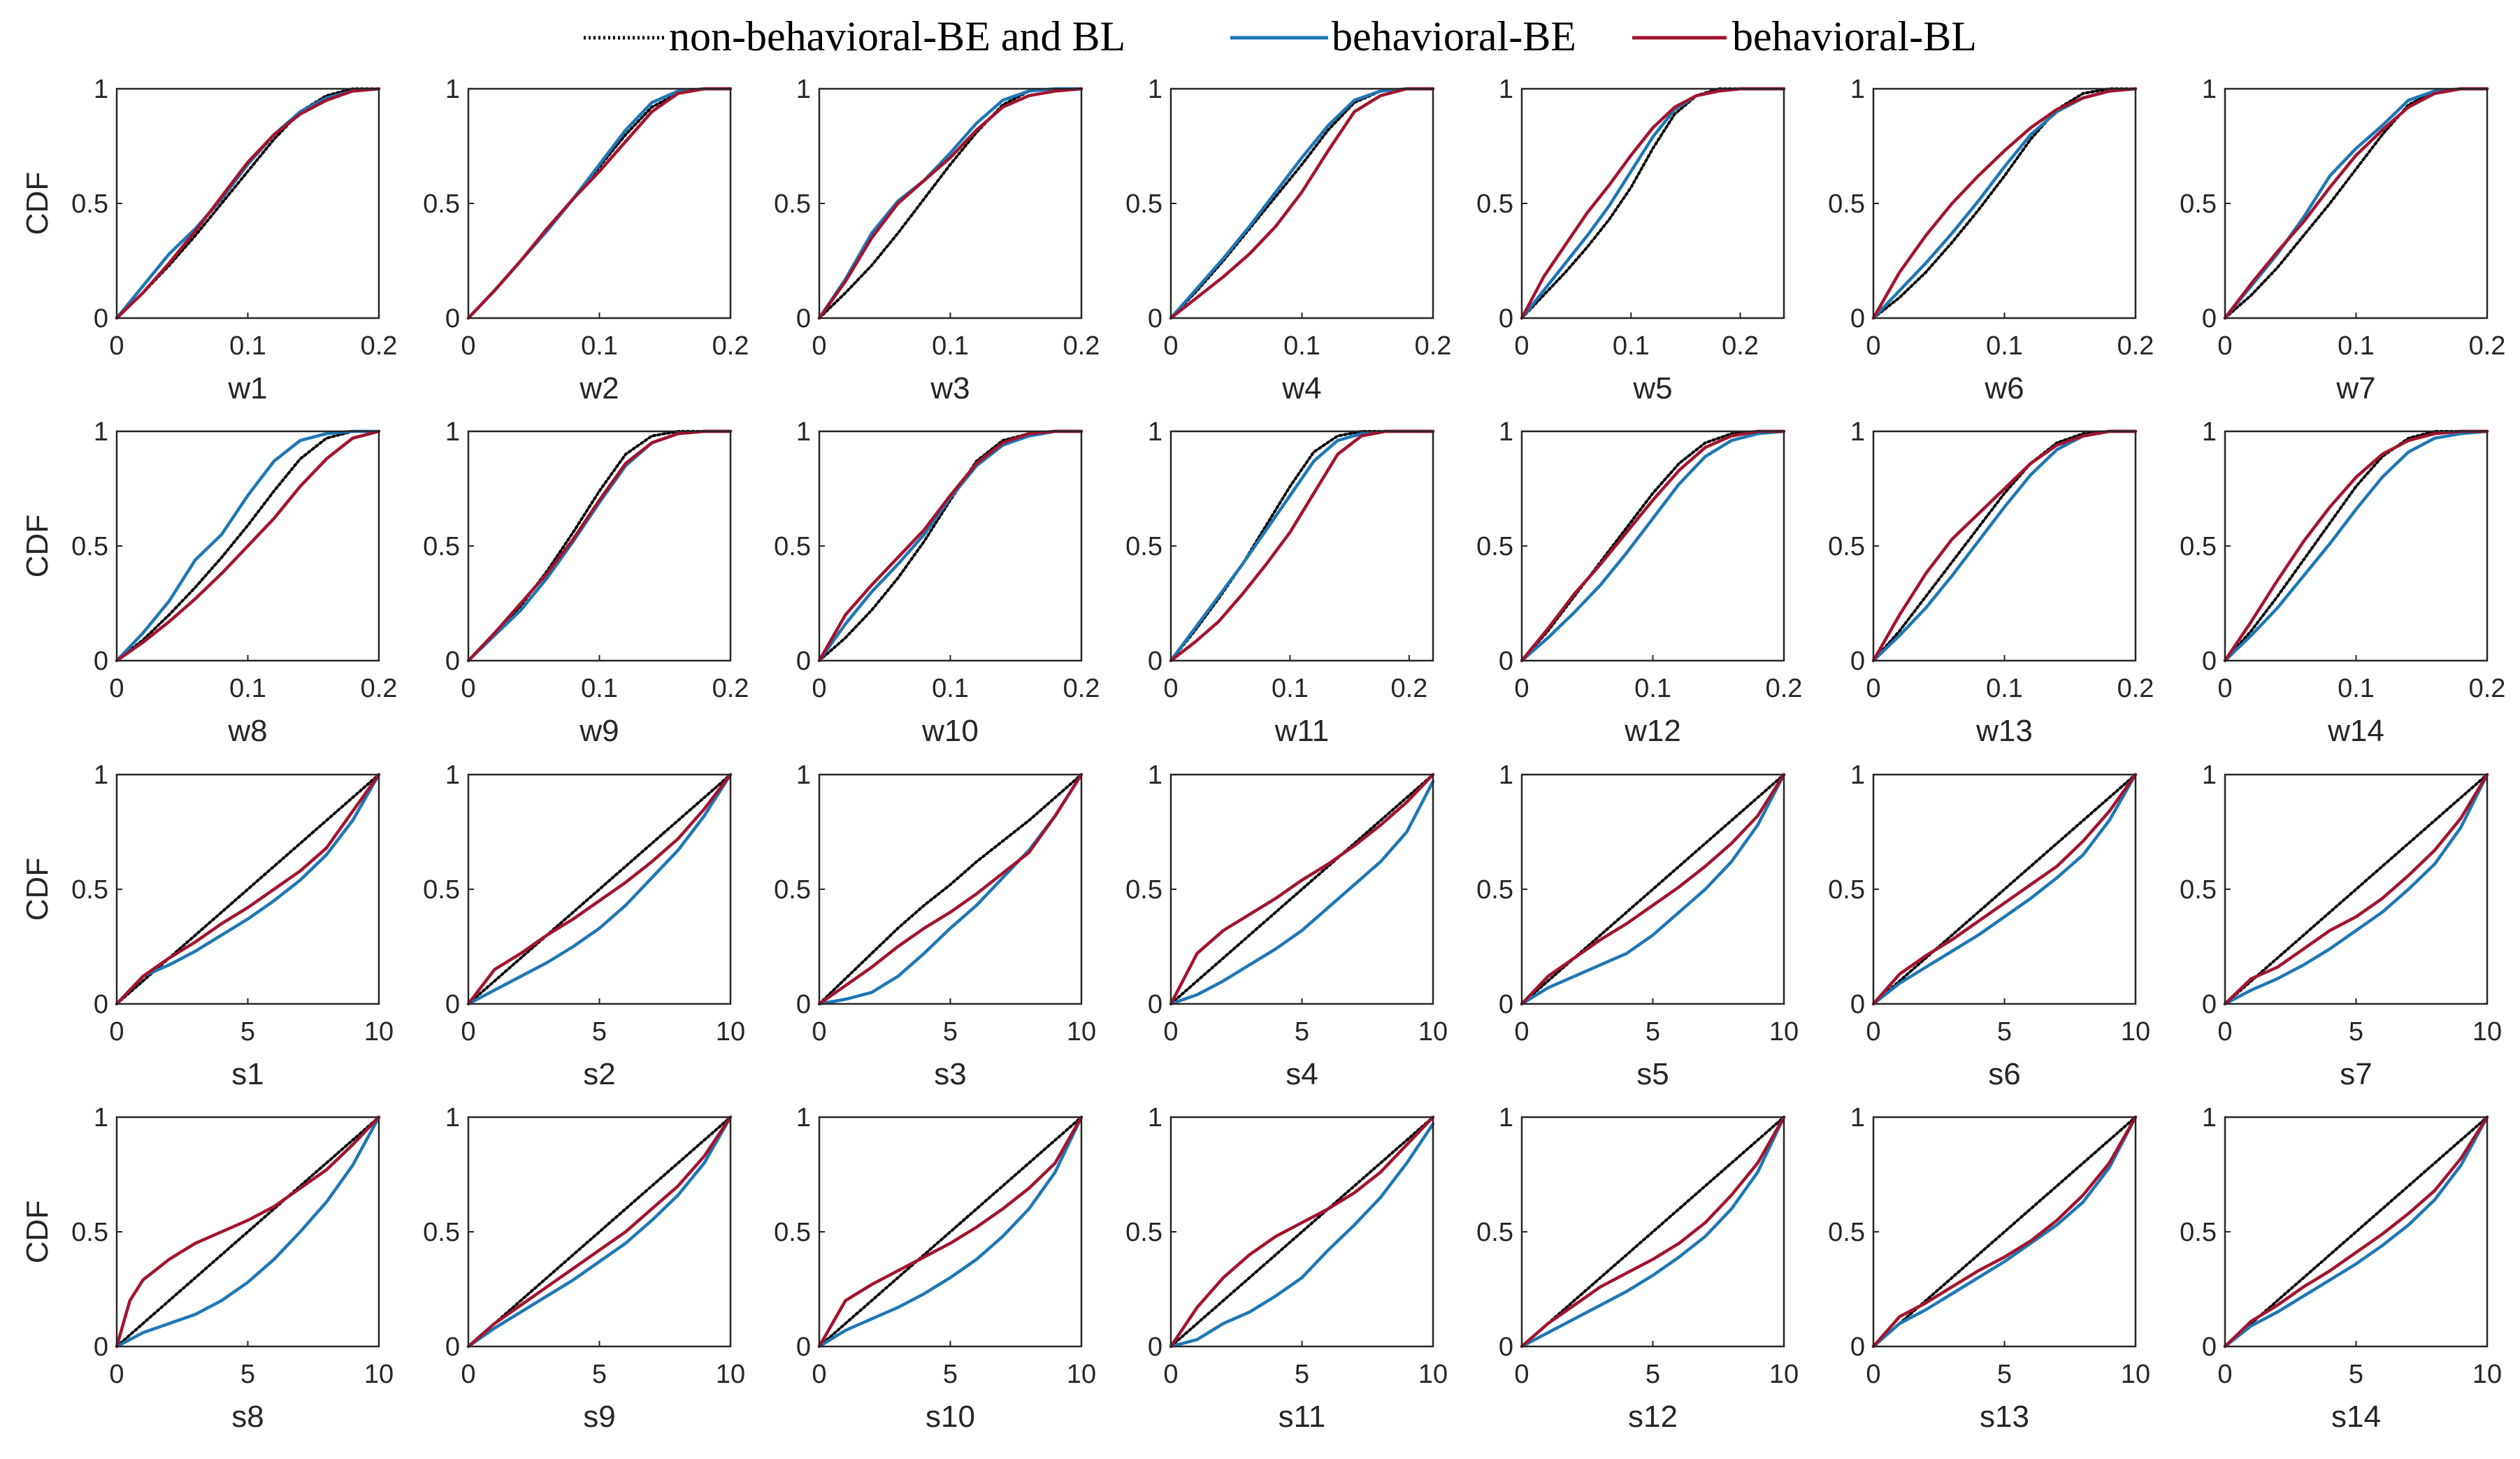 The image size is (2520, 1459). Describe the element at coordinates (453, 432) in the screenshot. I see `y-tick-label-w9: 1` at that location.